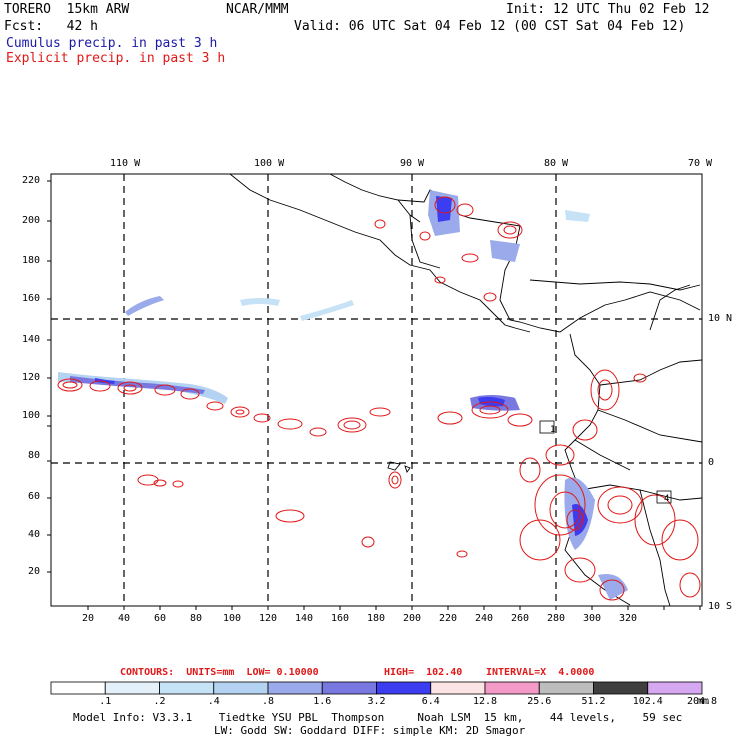  I want to click on lon-label-70w: 70 W, so click(700, 163).